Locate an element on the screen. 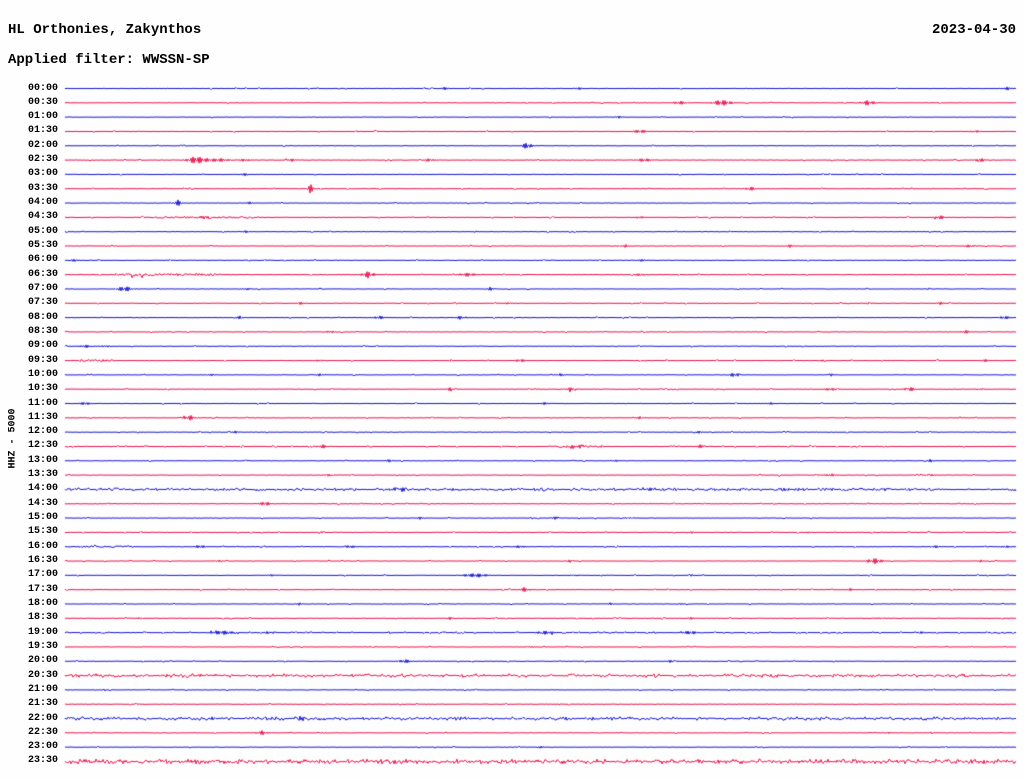 This screenshot has height=780, width=1024. time-label: 16:30 is located at coordinates (42, 561).